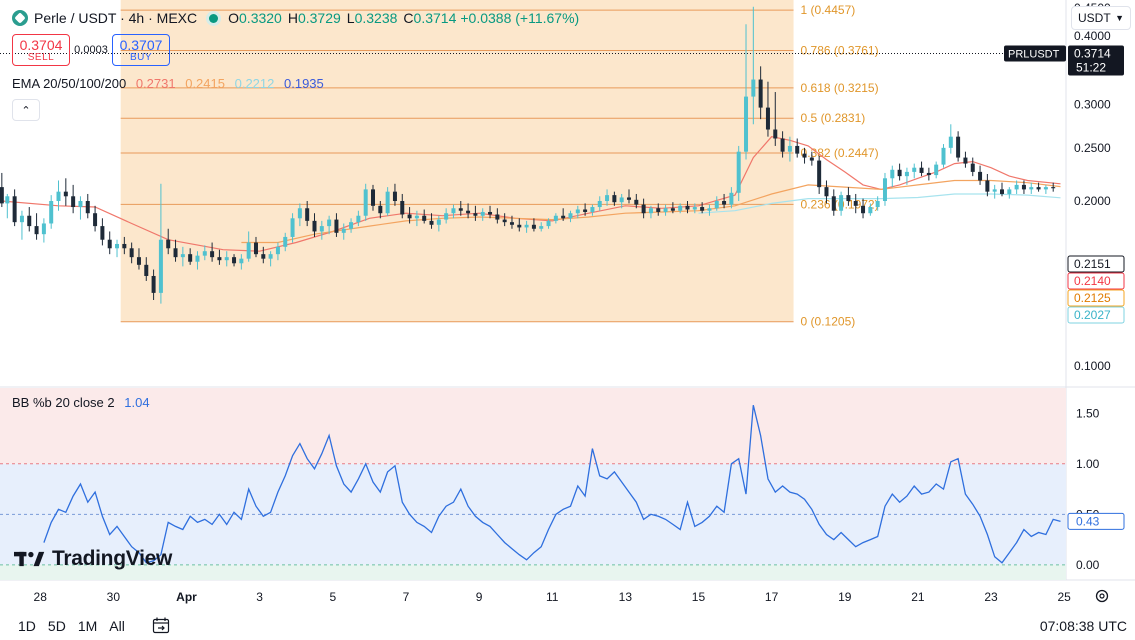  I want to click on x-tick-label: 28, so click(41, 597).